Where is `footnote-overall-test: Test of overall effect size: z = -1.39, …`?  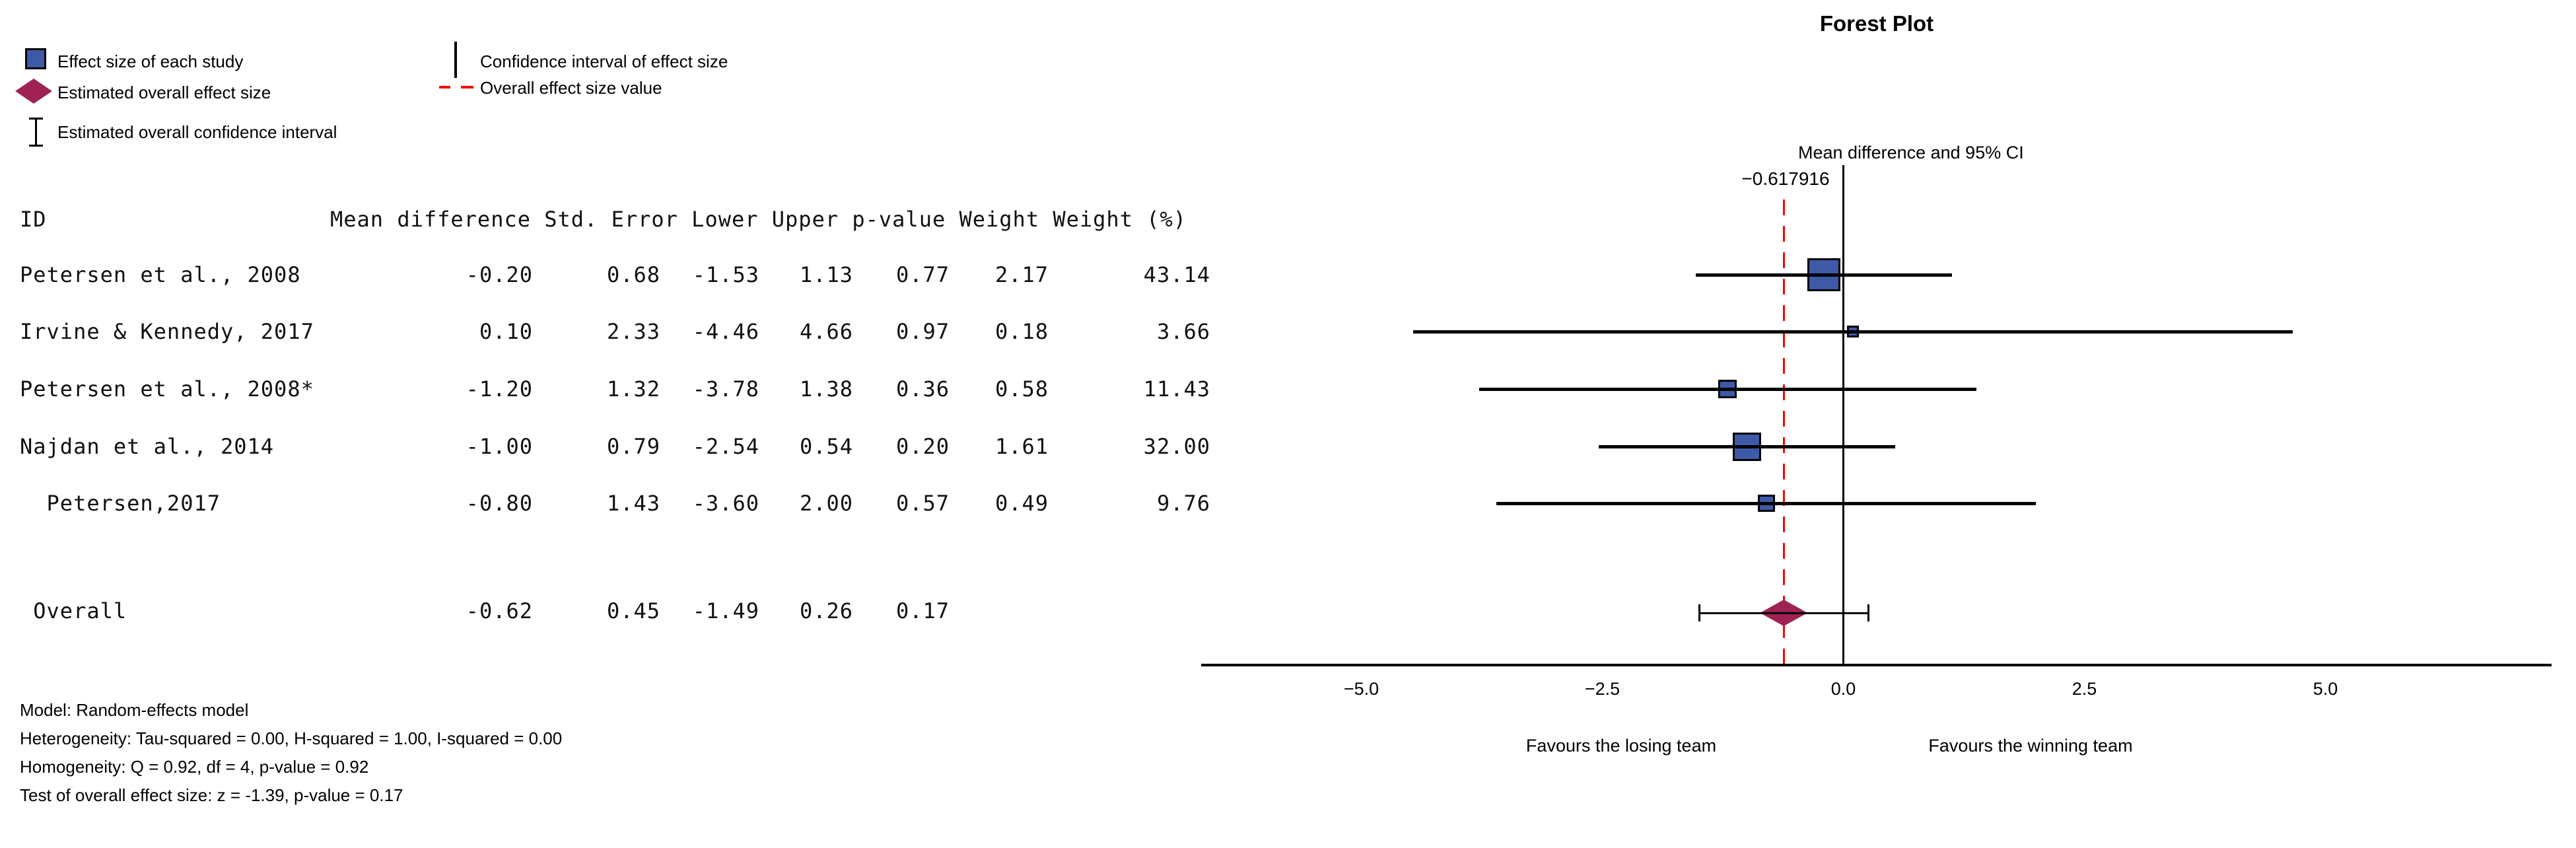 footnote-overall-test: Test of overall effect size: z = -1.39, … is located at coordinates (212, 795).